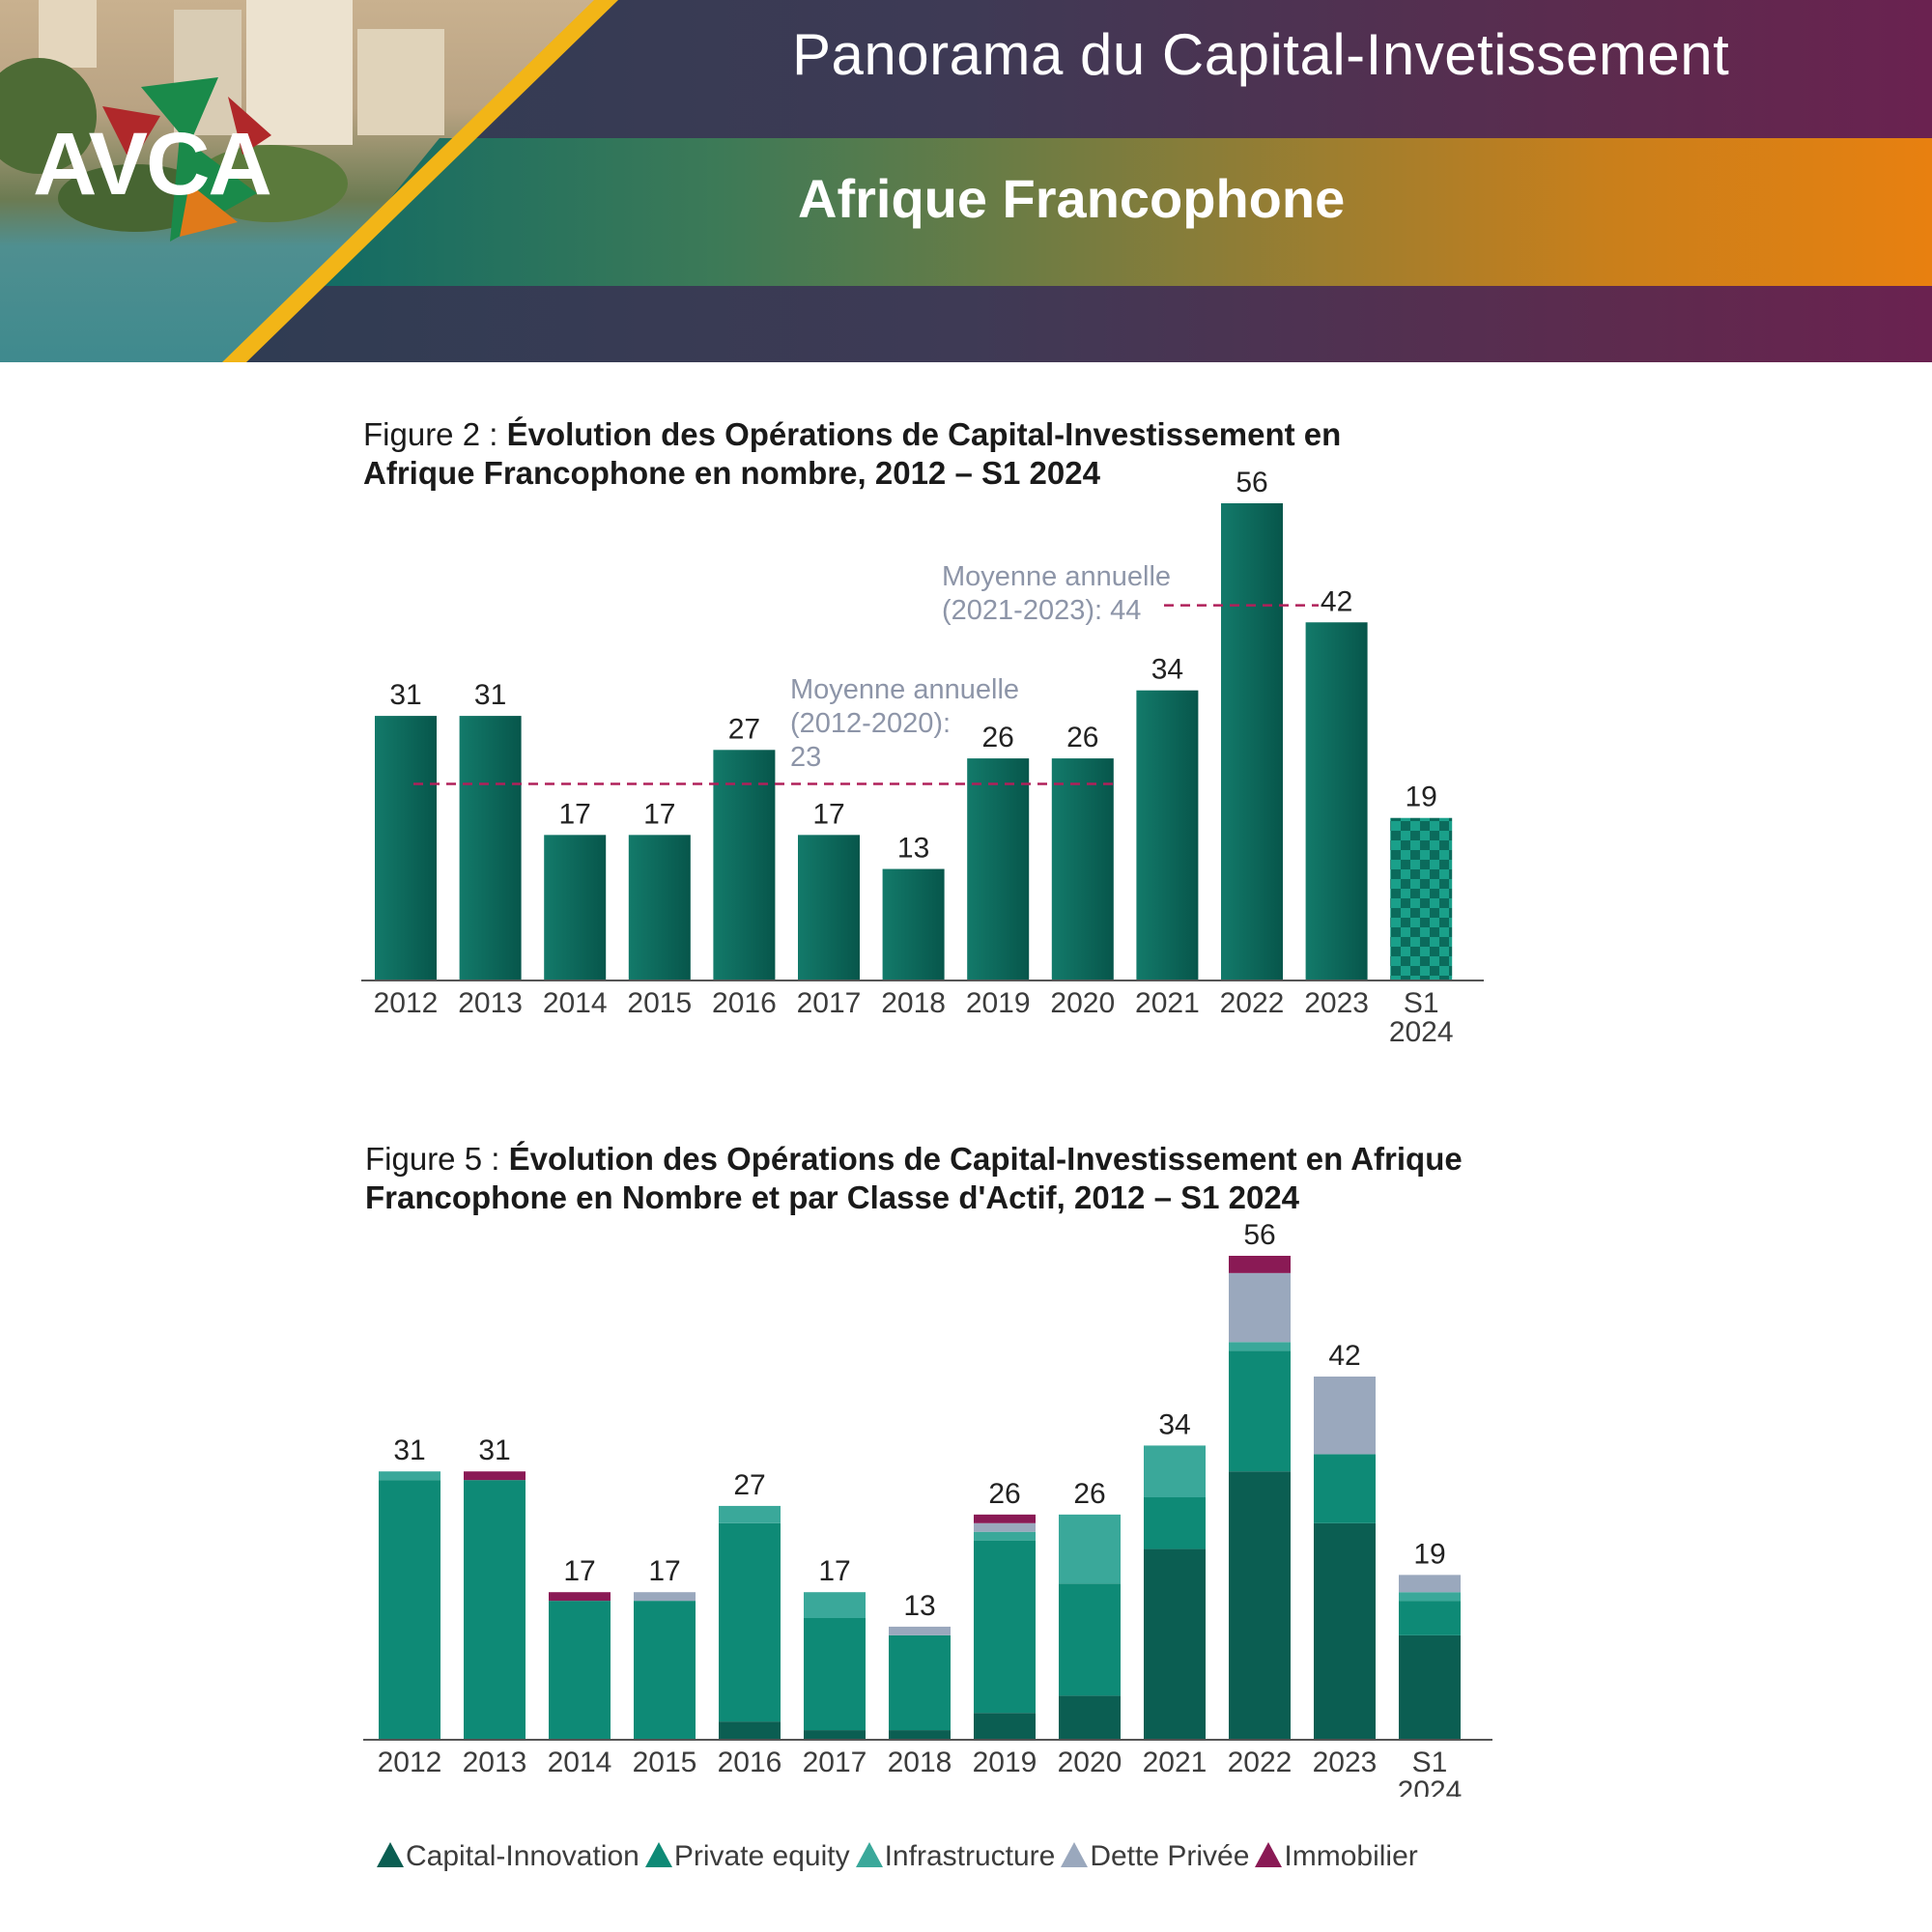 The height and width of the screenshot is (1932, 1932). I want to click on legend-label: Immobilier, so click(1351, 1856).